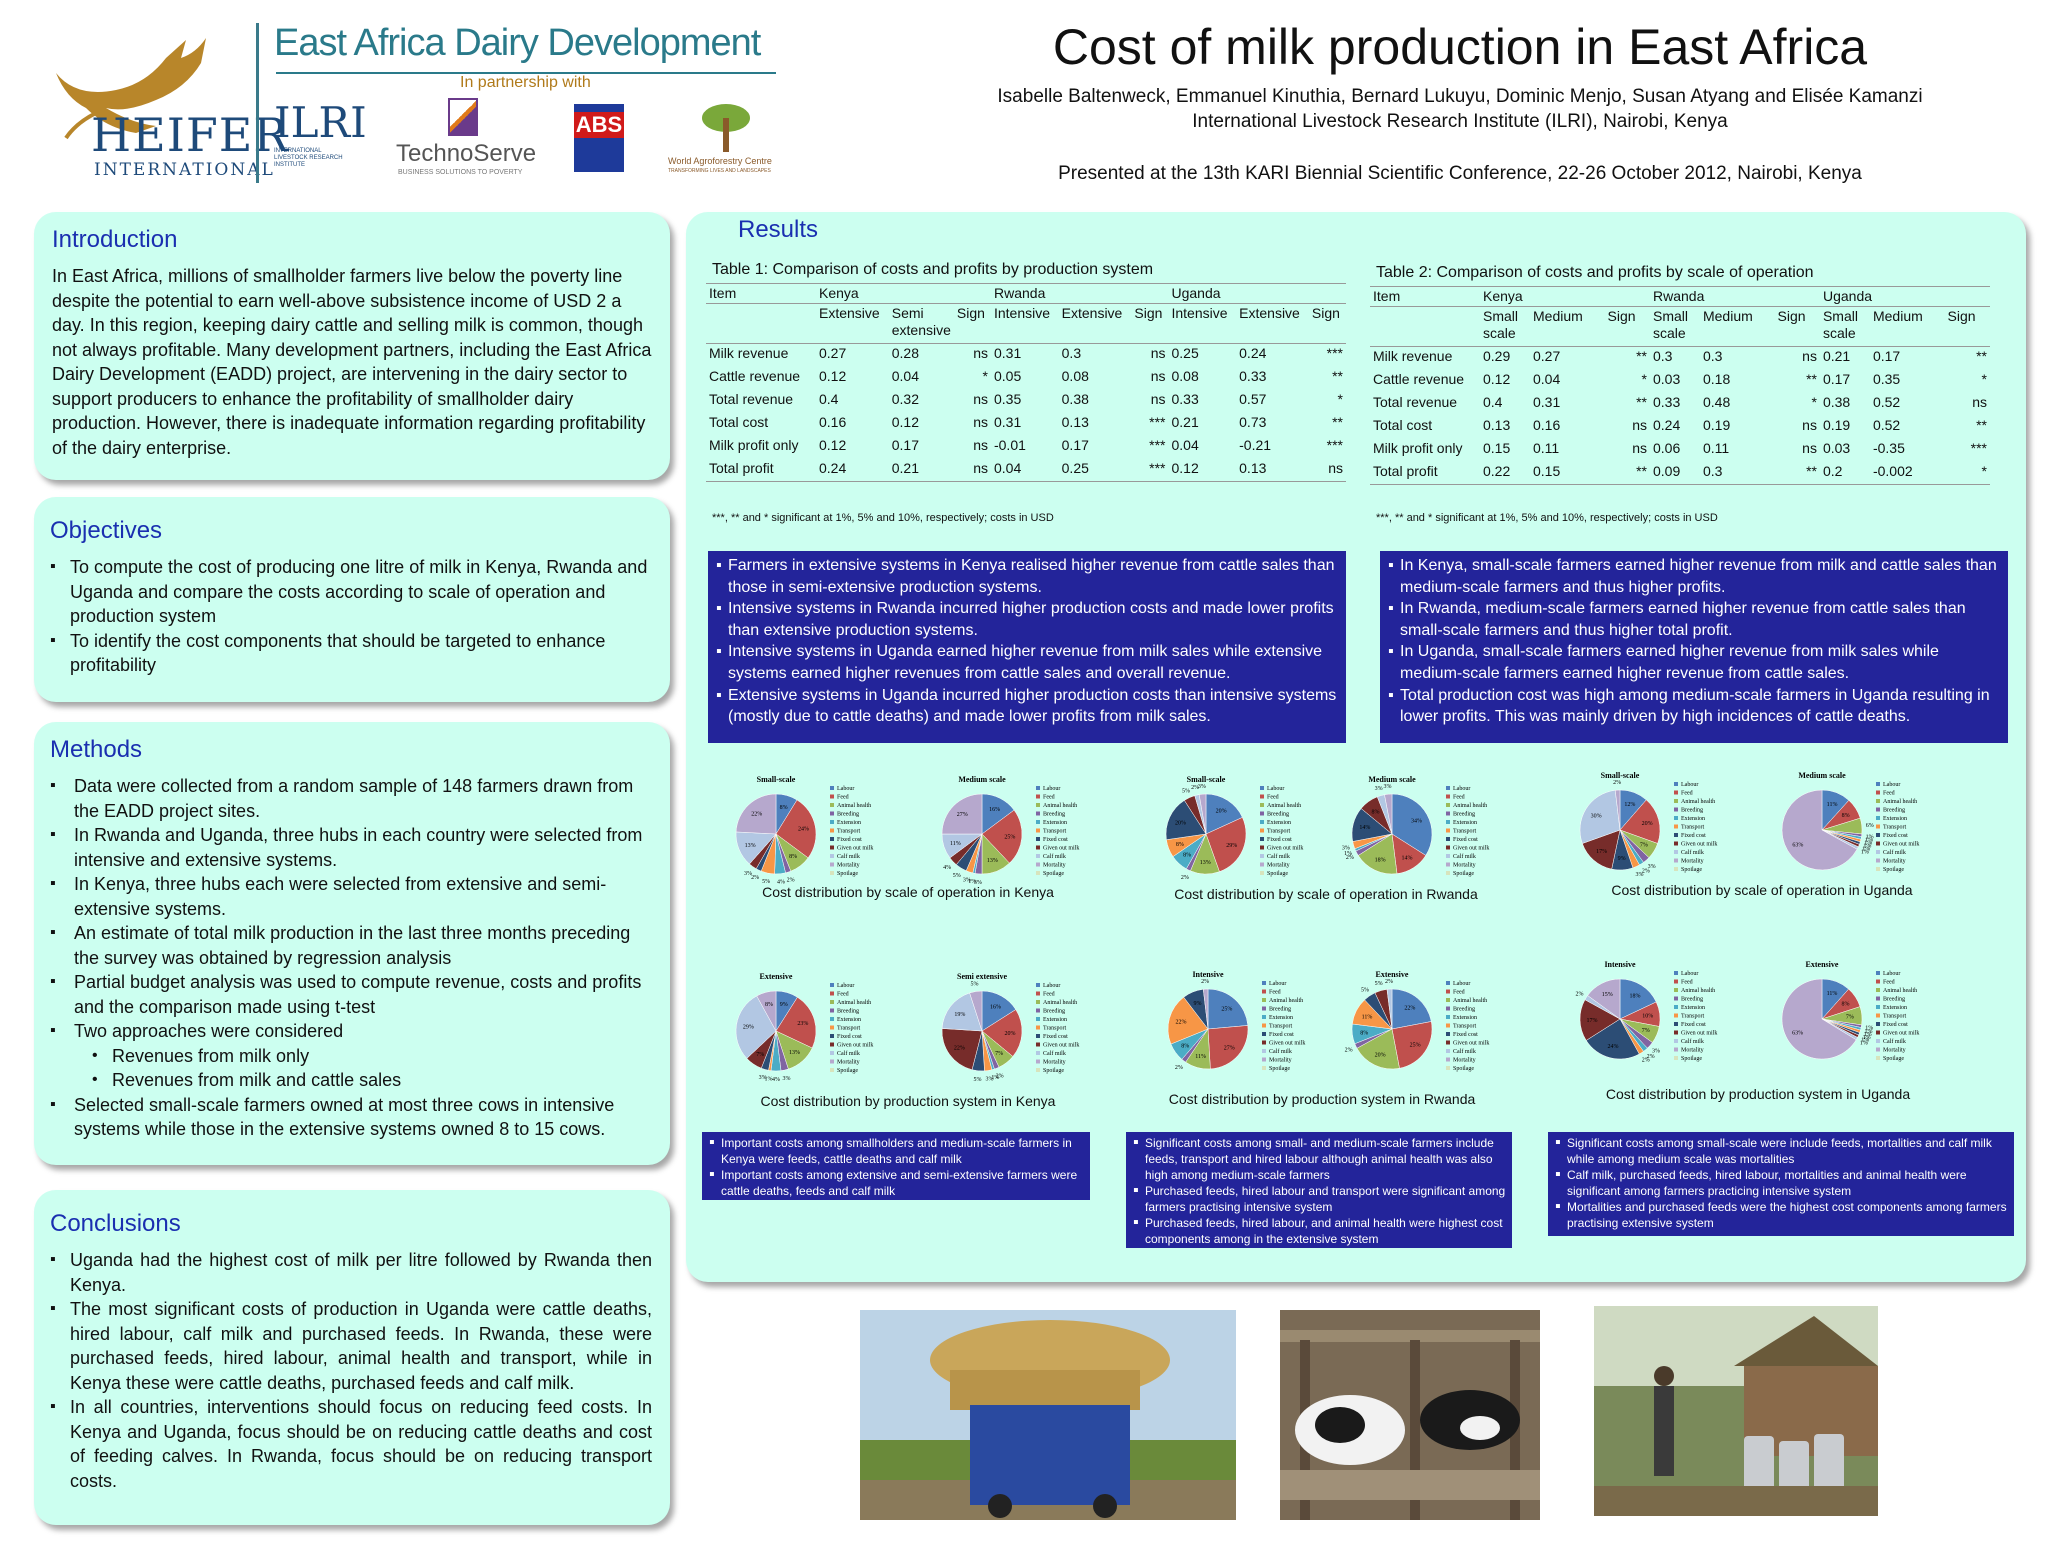 The image size is (2048, 1561). What do you see at coordinates (1620, 775) in the screenshot?
I see `pie-title: Small-scale` at bounding box center [1620, 775].